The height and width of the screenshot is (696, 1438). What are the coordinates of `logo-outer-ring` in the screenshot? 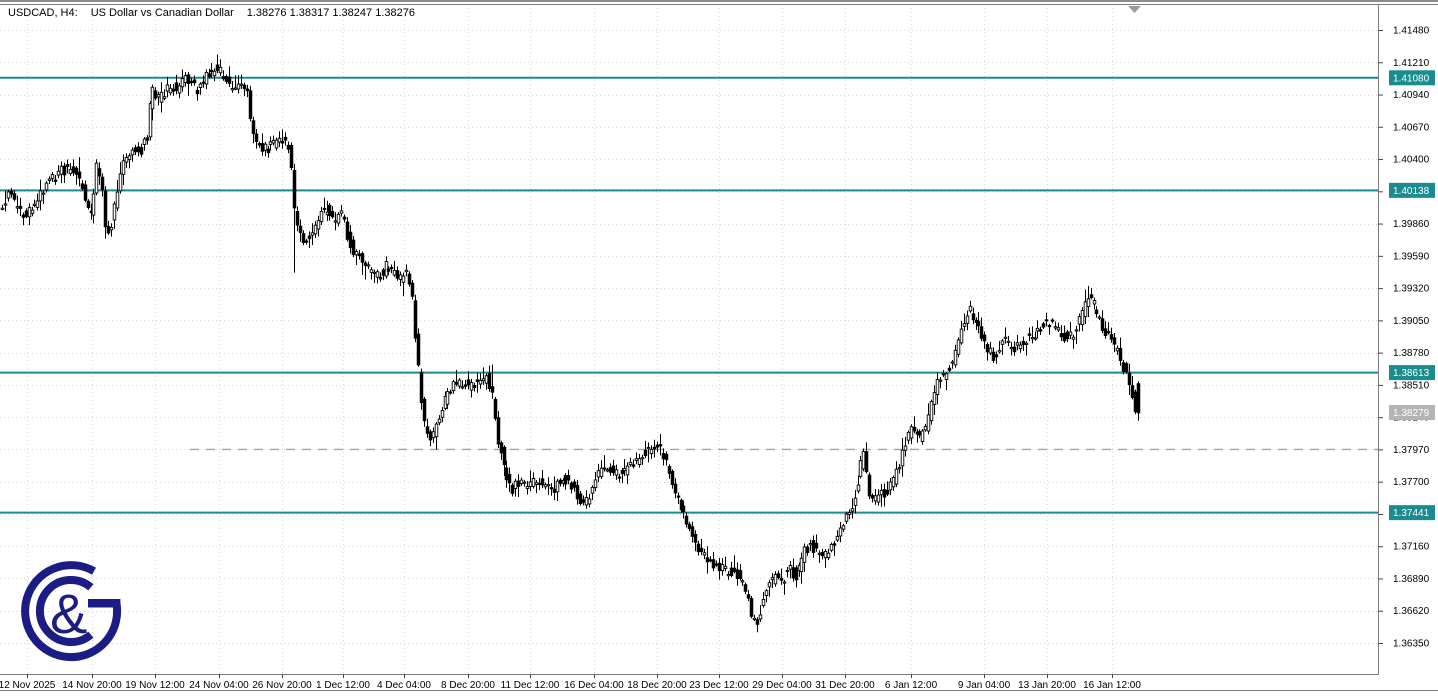 It's located at (71, 611).